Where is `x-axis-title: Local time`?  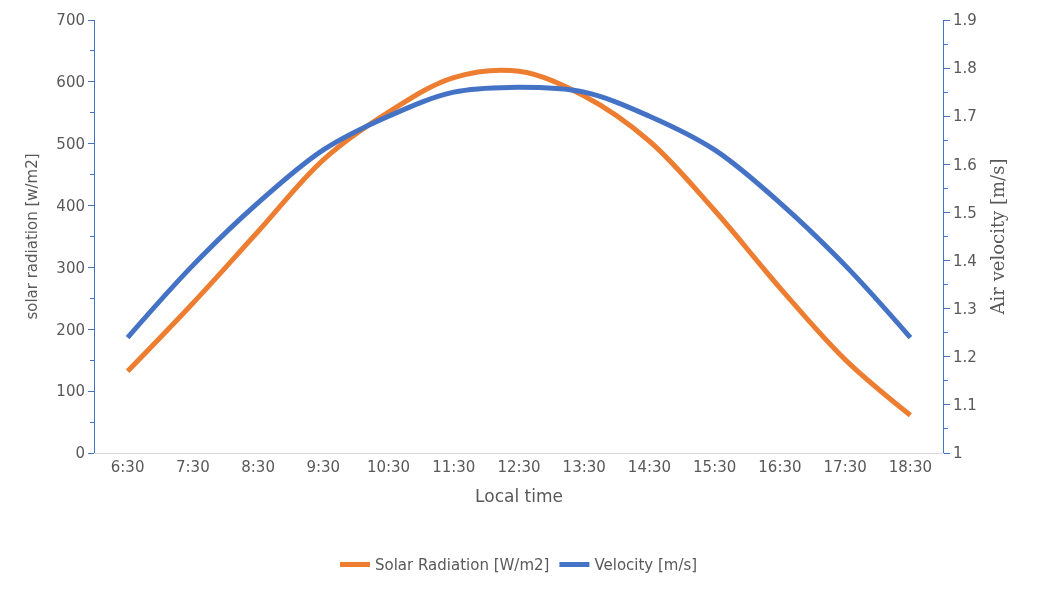 x-axis-title: Local time is located at coordinates (519, 496).